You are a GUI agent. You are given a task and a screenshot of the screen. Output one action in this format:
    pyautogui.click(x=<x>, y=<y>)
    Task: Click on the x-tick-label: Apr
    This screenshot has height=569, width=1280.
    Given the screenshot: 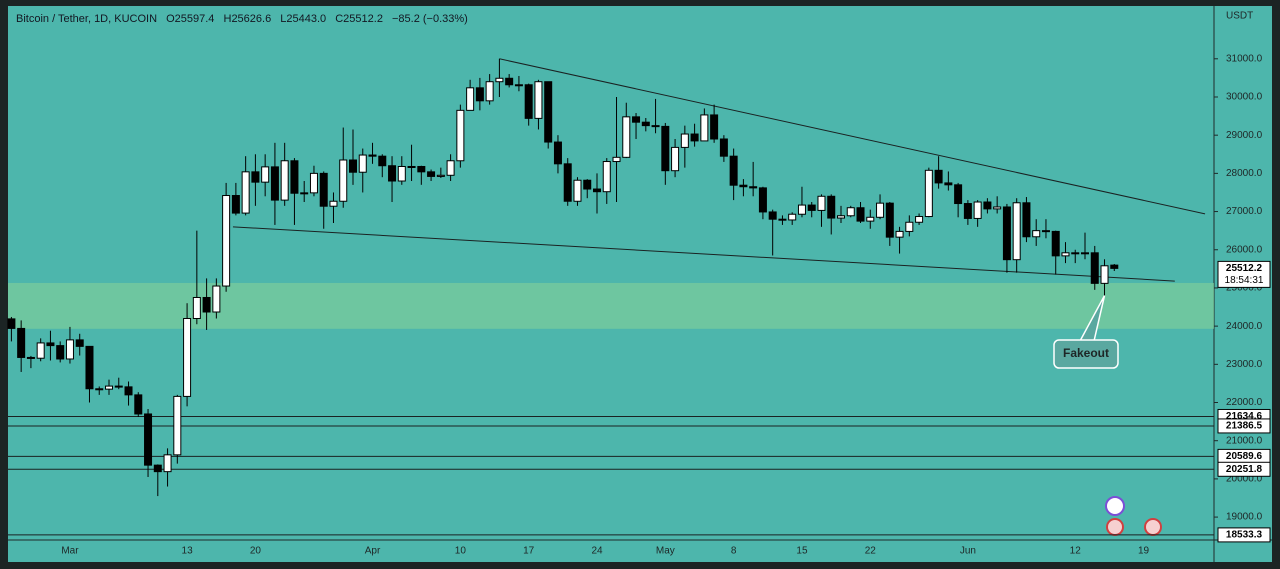 What is the action you would take?
    pyautogui.click(x=373, y=551)
    